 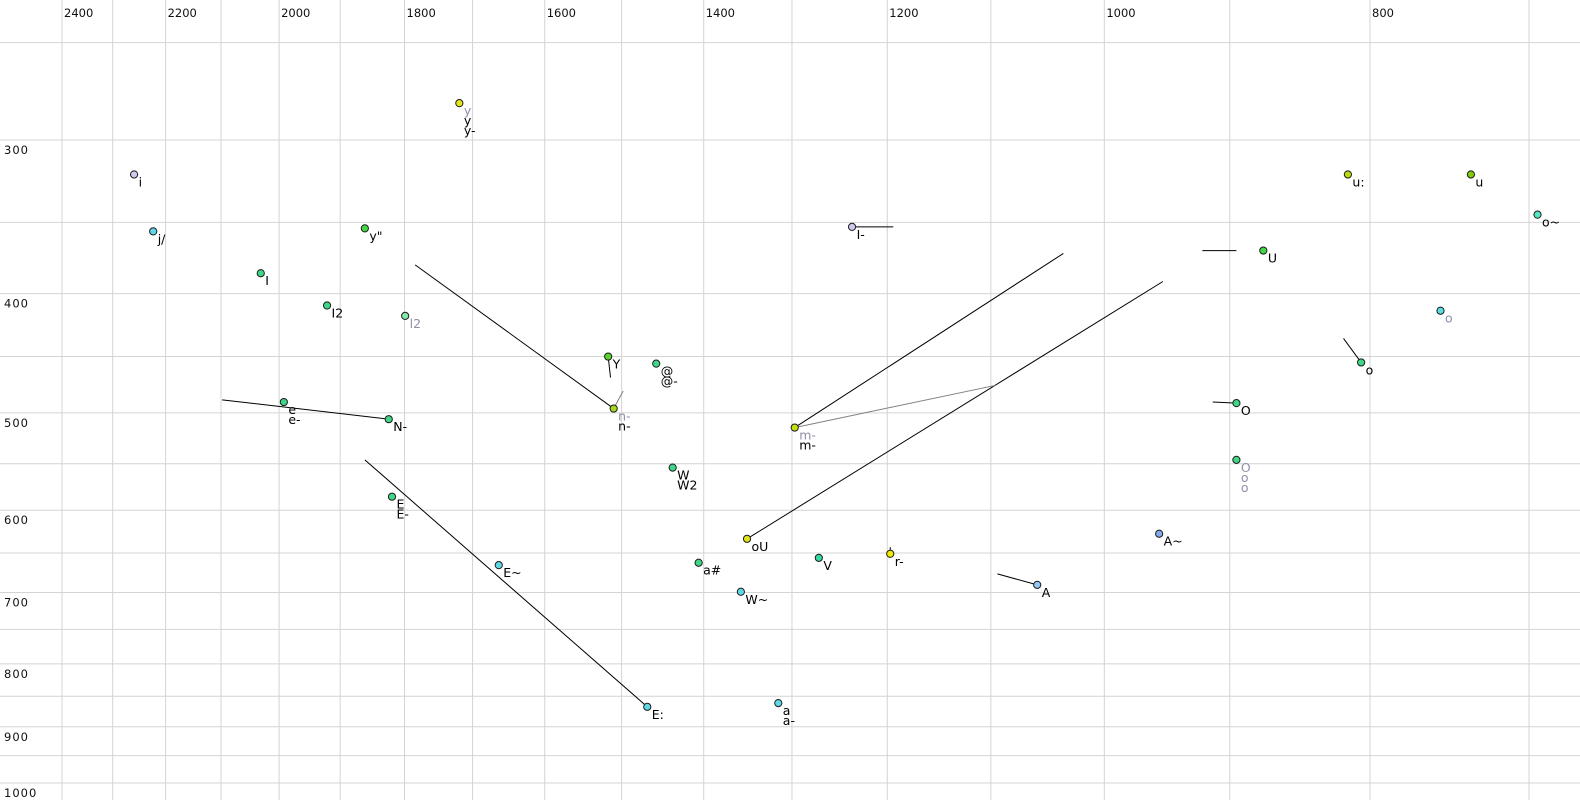 What do you see at coordinates (903, 13) in the screenshot?
I see `x-tick-1200: 1200` at bounding box center [903, 13].